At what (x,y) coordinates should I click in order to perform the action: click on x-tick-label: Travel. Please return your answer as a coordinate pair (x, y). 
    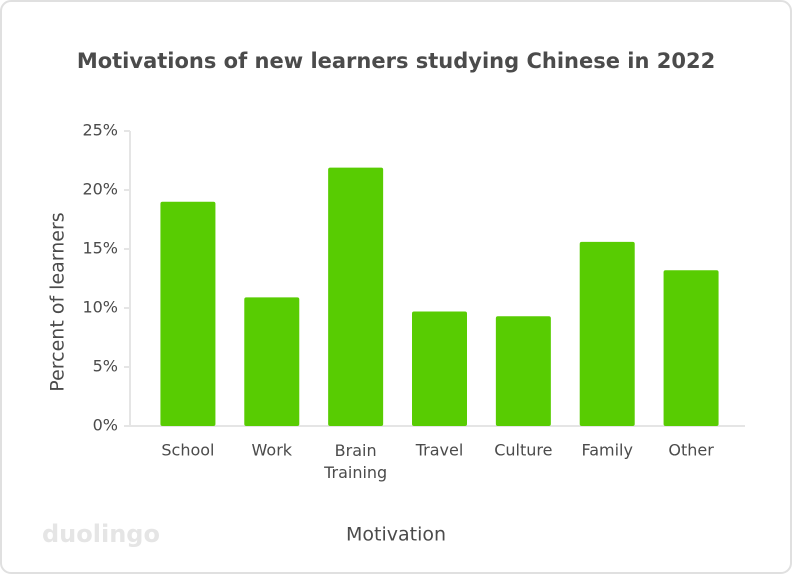
    Looking at the image, I should click on (439, 450).